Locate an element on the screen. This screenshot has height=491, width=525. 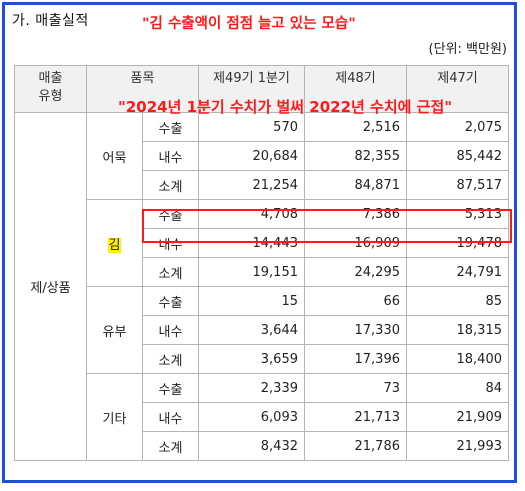
value-cell: 5,313 is located at coordinates (457, 214).